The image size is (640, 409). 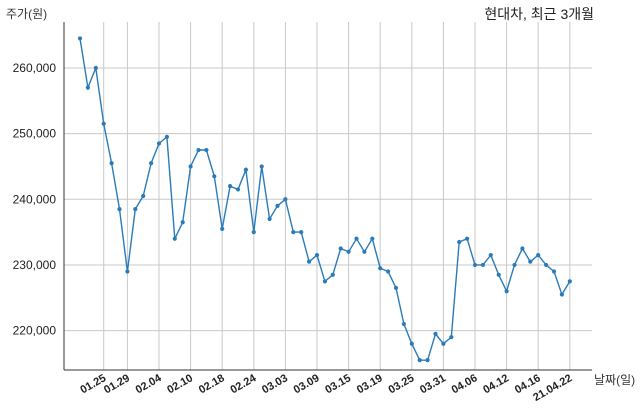 What do you see at coordinates (180, 384) in the screenshot?
I see `x-tick-label: 02.10` at bounding box center [180, 384].